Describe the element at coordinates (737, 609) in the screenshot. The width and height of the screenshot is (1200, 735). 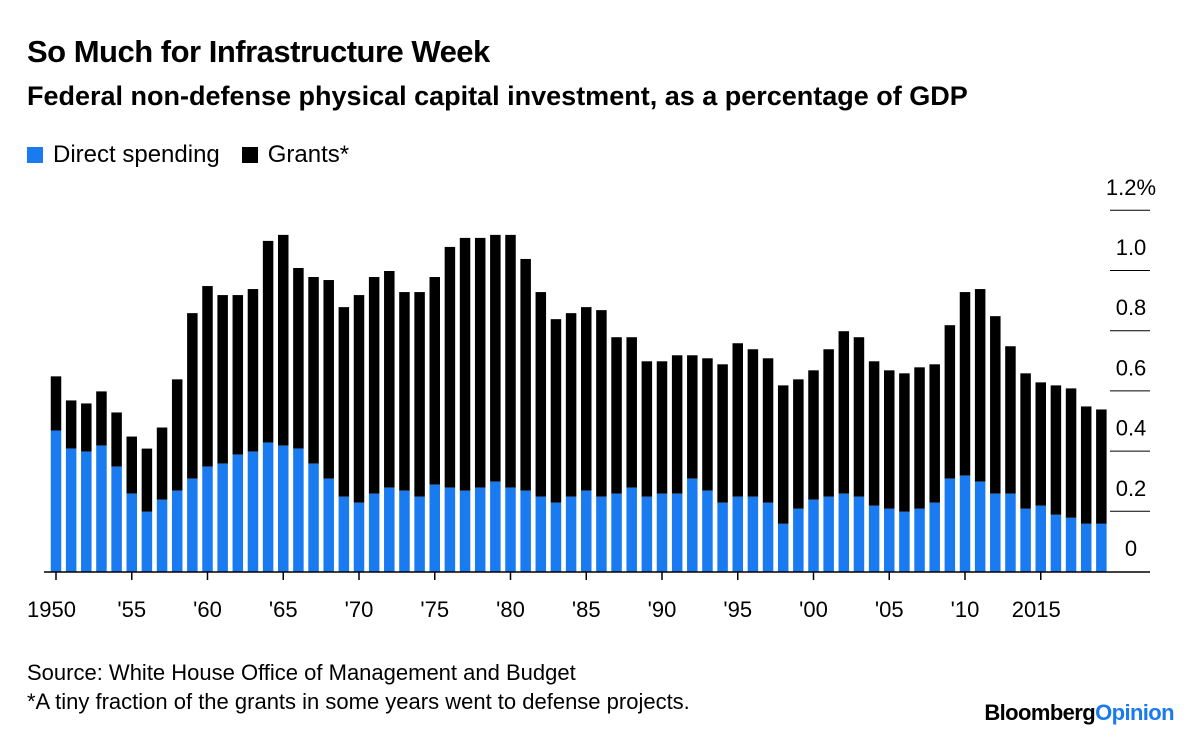
I see `x-tick-label: '95` at that location.